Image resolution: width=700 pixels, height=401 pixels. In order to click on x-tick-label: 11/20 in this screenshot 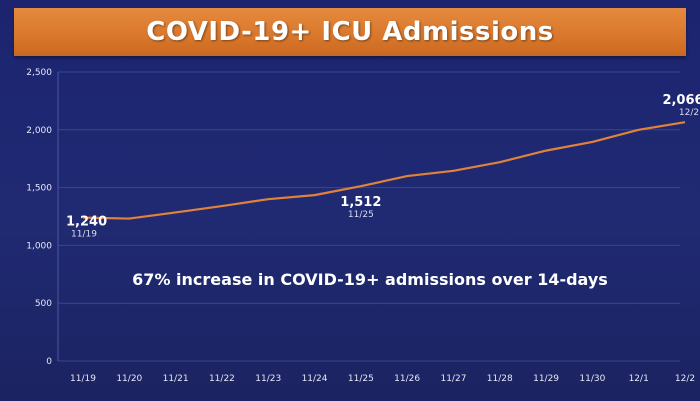, I will do `click(129, 379)`.